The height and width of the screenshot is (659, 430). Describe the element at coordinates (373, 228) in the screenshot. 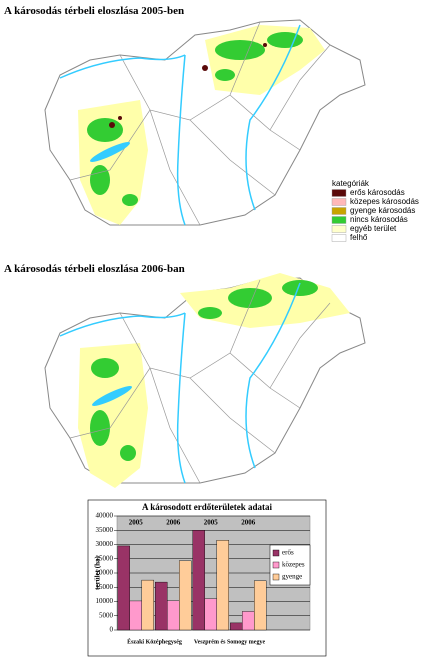

I see `legend-label: egyéb terület` at that location.